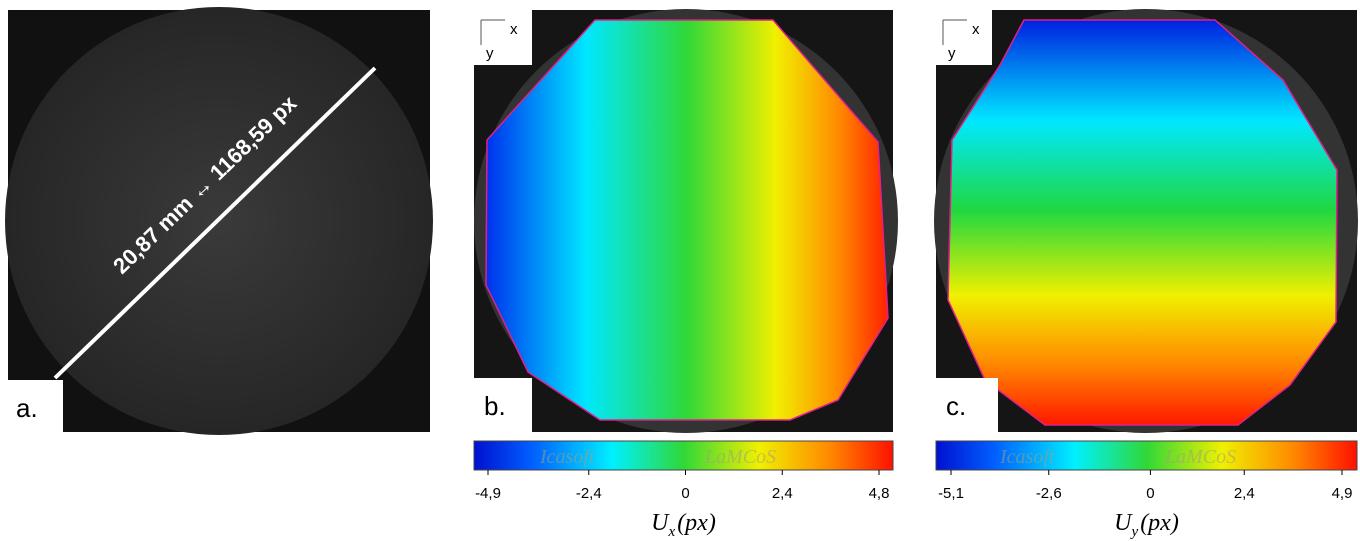 Image resolution: width=1360 pixels, height=541 pixels. I want to click on tick-label: 4,8, so click(879, 493).